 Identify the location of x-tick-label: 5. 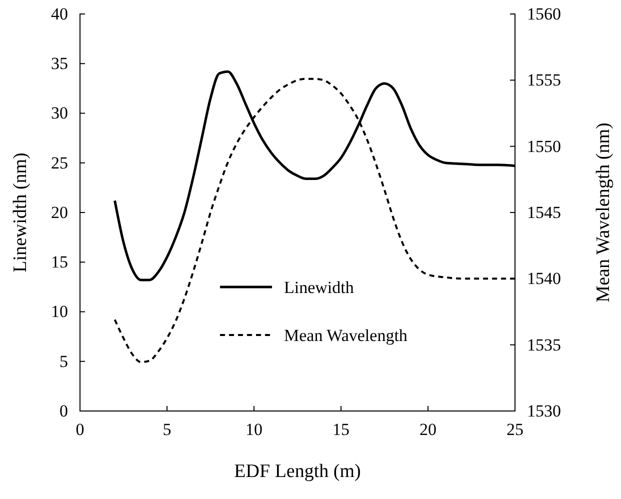
(167, 430).